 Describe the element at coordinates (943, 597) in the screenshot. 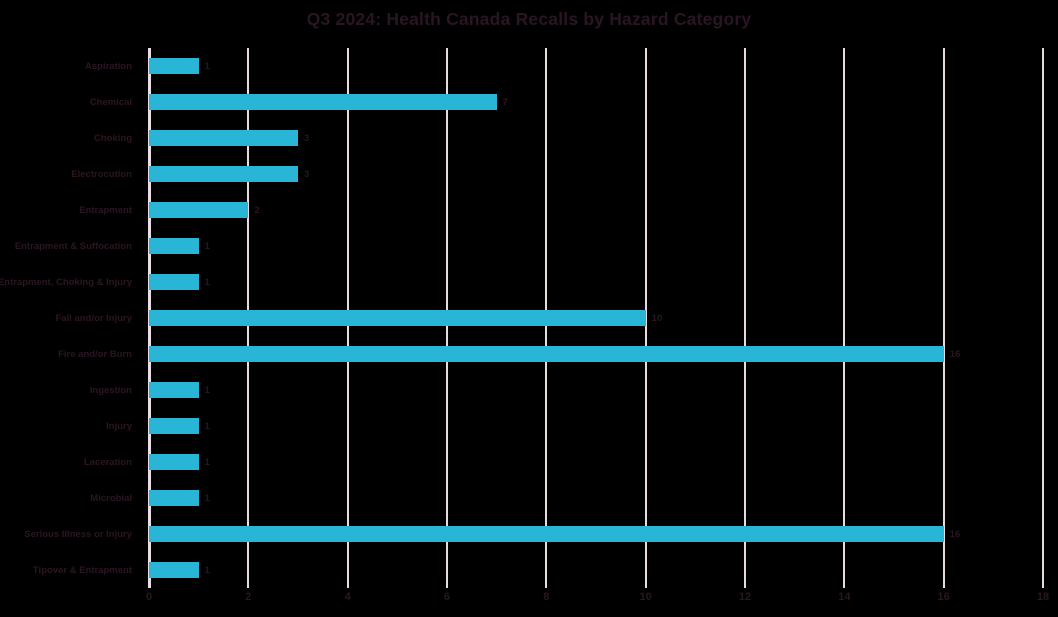

I see `x-tick-label-16: 16` at that location.